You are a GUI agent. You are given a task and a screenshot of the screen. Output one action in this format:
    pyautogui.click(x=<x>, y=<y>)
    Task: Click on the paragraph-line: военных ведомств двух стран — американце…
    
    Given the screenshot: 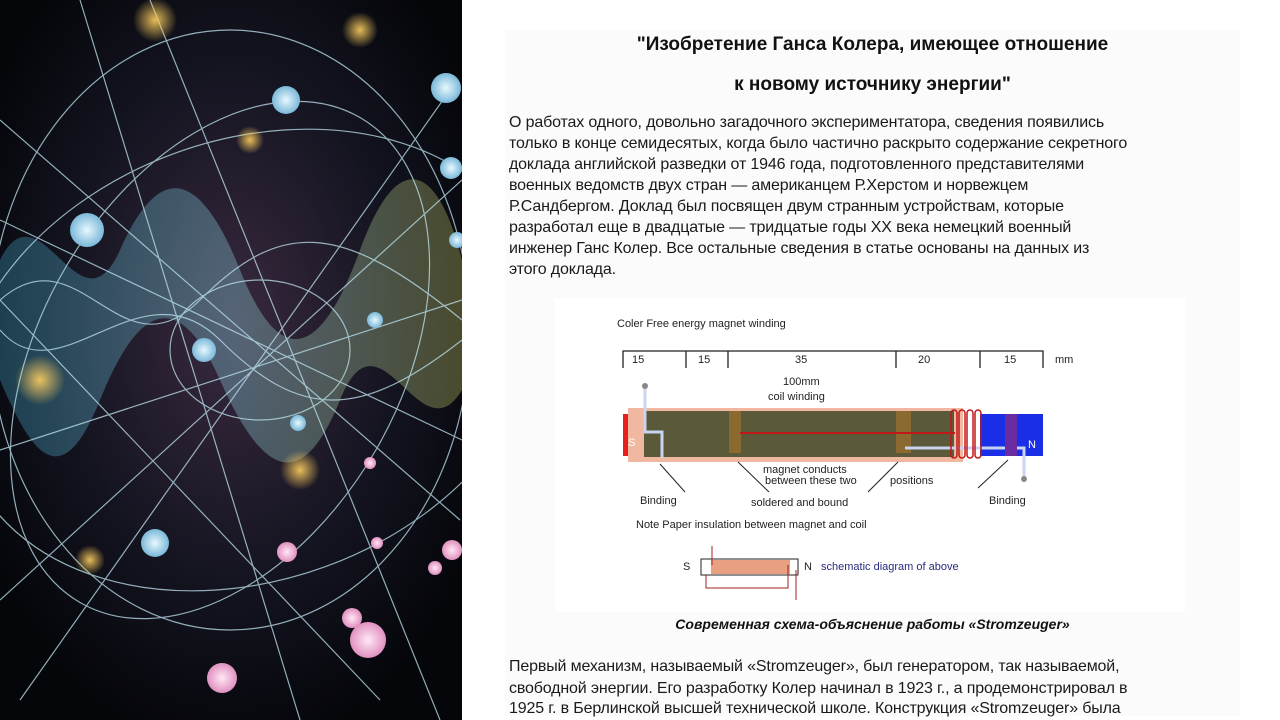 What is the action you would take?
    pyautogui.click(x=769, y=185)
    